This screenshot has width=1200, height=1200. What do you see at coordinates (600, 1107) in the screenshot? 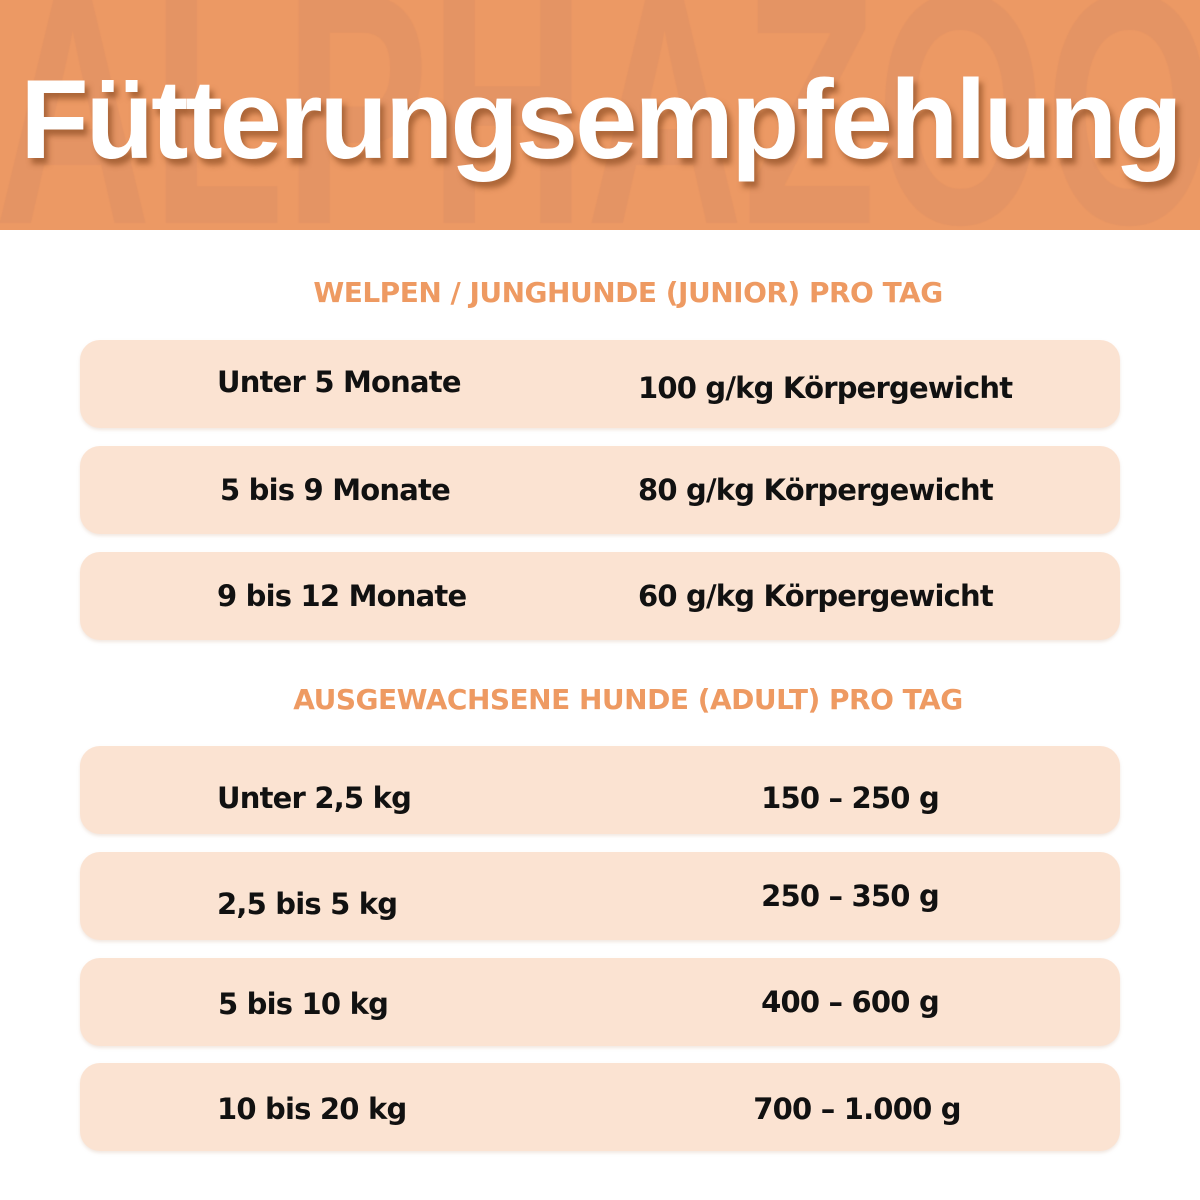
I see `table-row: 10 bis 20 kg 700 – 1.000 g` at bounding box center [600, 1107].